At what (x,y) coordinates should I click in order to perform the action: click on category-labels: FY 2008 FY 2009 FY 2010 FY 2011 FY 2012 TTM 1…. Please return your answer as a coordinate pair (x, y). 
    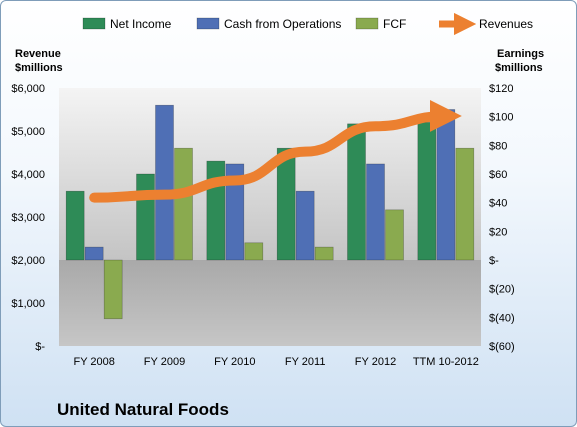
    Looking at the image, I should click on (275, 362).